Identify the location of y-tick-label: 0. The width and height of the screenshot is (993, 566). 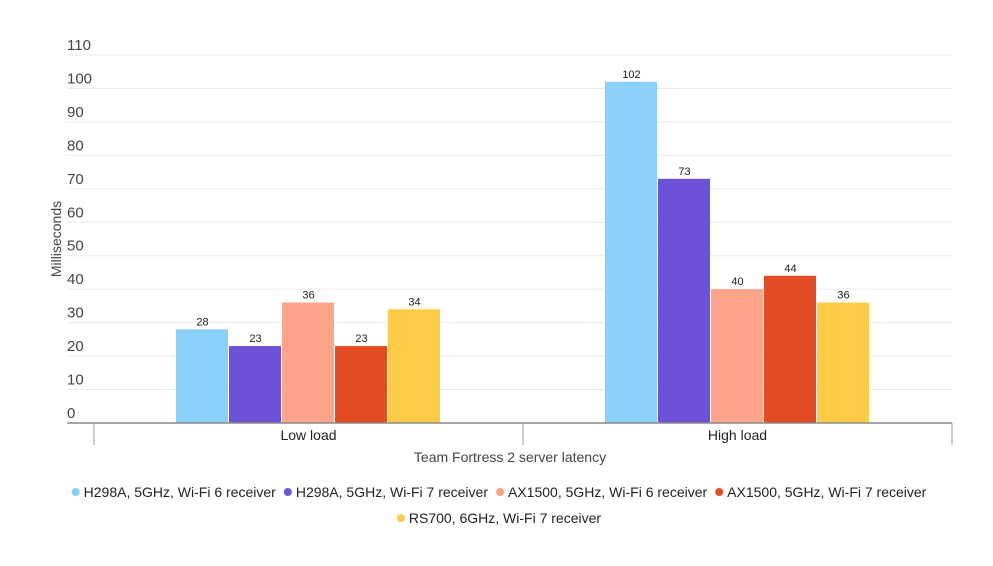
(71, 413).